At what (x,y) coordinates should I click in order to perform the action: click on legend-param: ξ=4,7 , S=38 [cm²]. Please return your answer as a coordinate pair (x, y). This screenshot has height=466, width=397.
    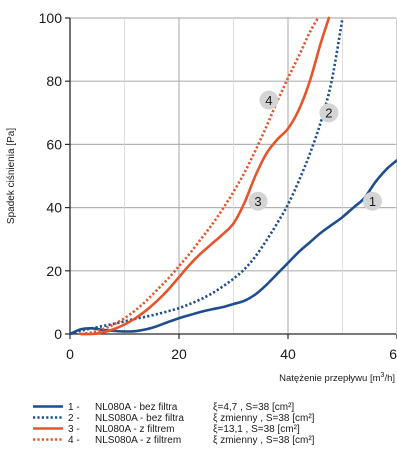
    Looking at the image, I should click on (253, 407).